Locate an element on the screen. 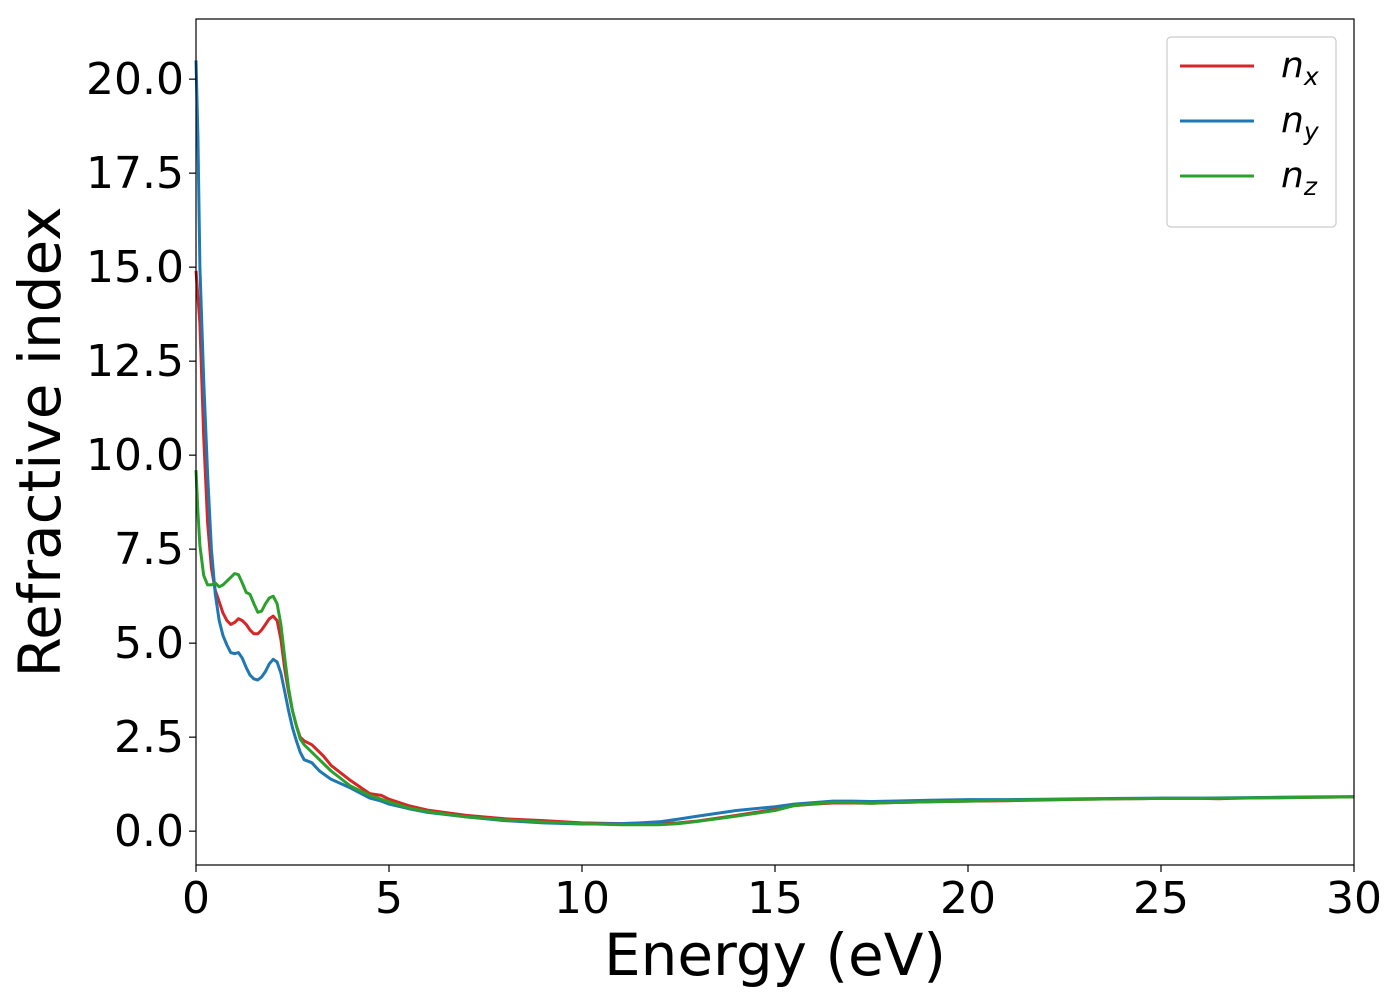  y-tick-label: 12.5 is located at coordinates (135, 361).